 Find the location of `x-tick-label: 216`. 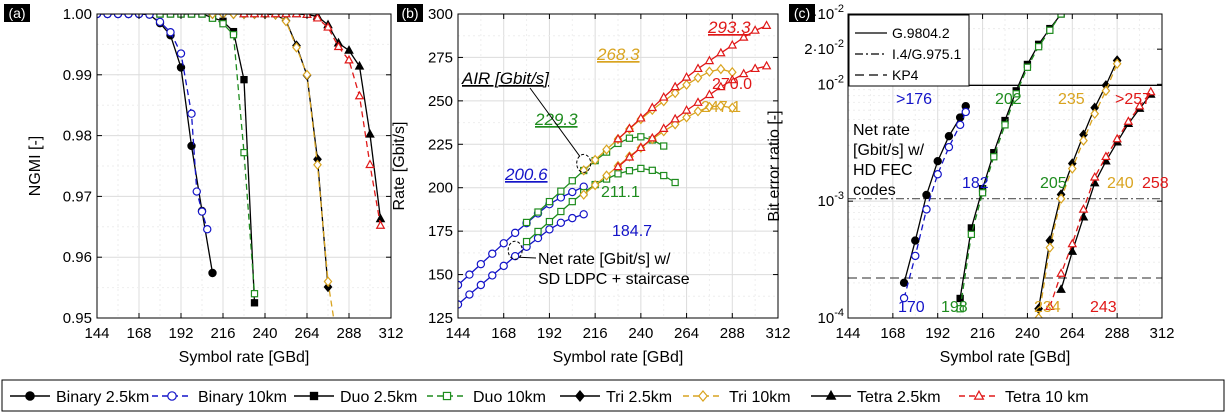

x-tick-label: 216 is located at coordinates (595, 333).